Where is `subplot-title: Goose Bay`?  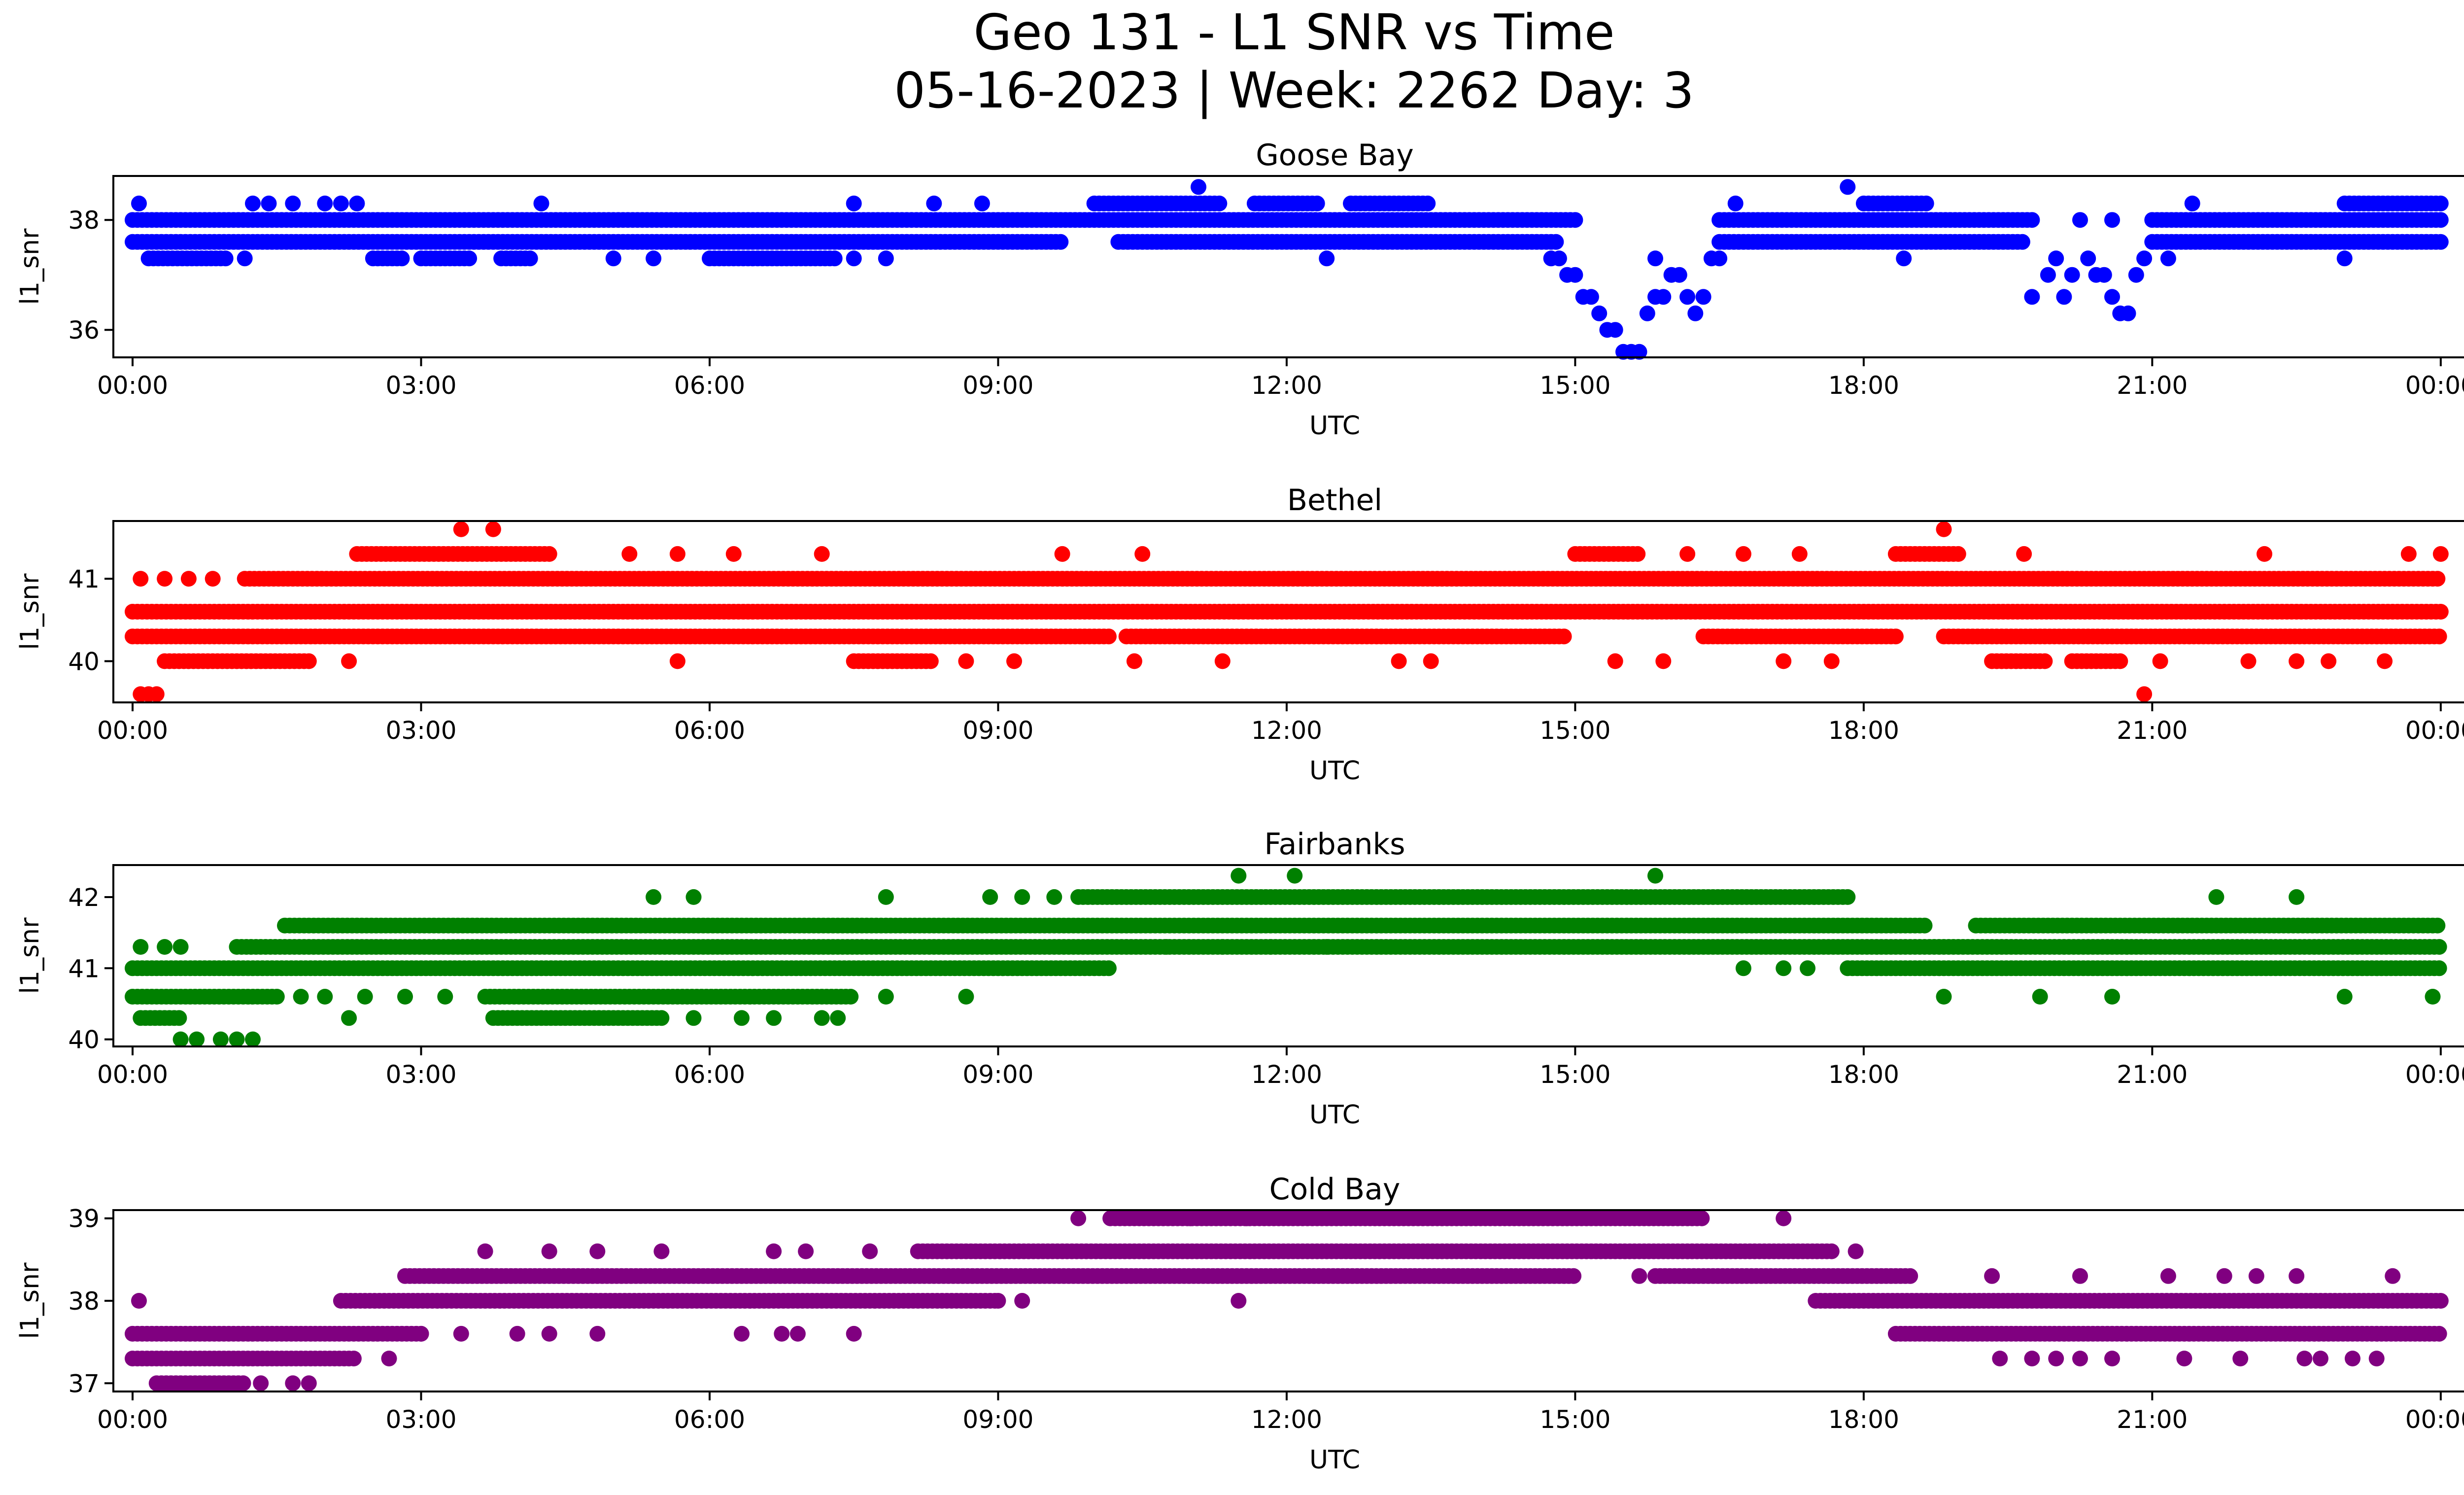
subplot-title: Goose Bay is located at coordinates (1335, 155).